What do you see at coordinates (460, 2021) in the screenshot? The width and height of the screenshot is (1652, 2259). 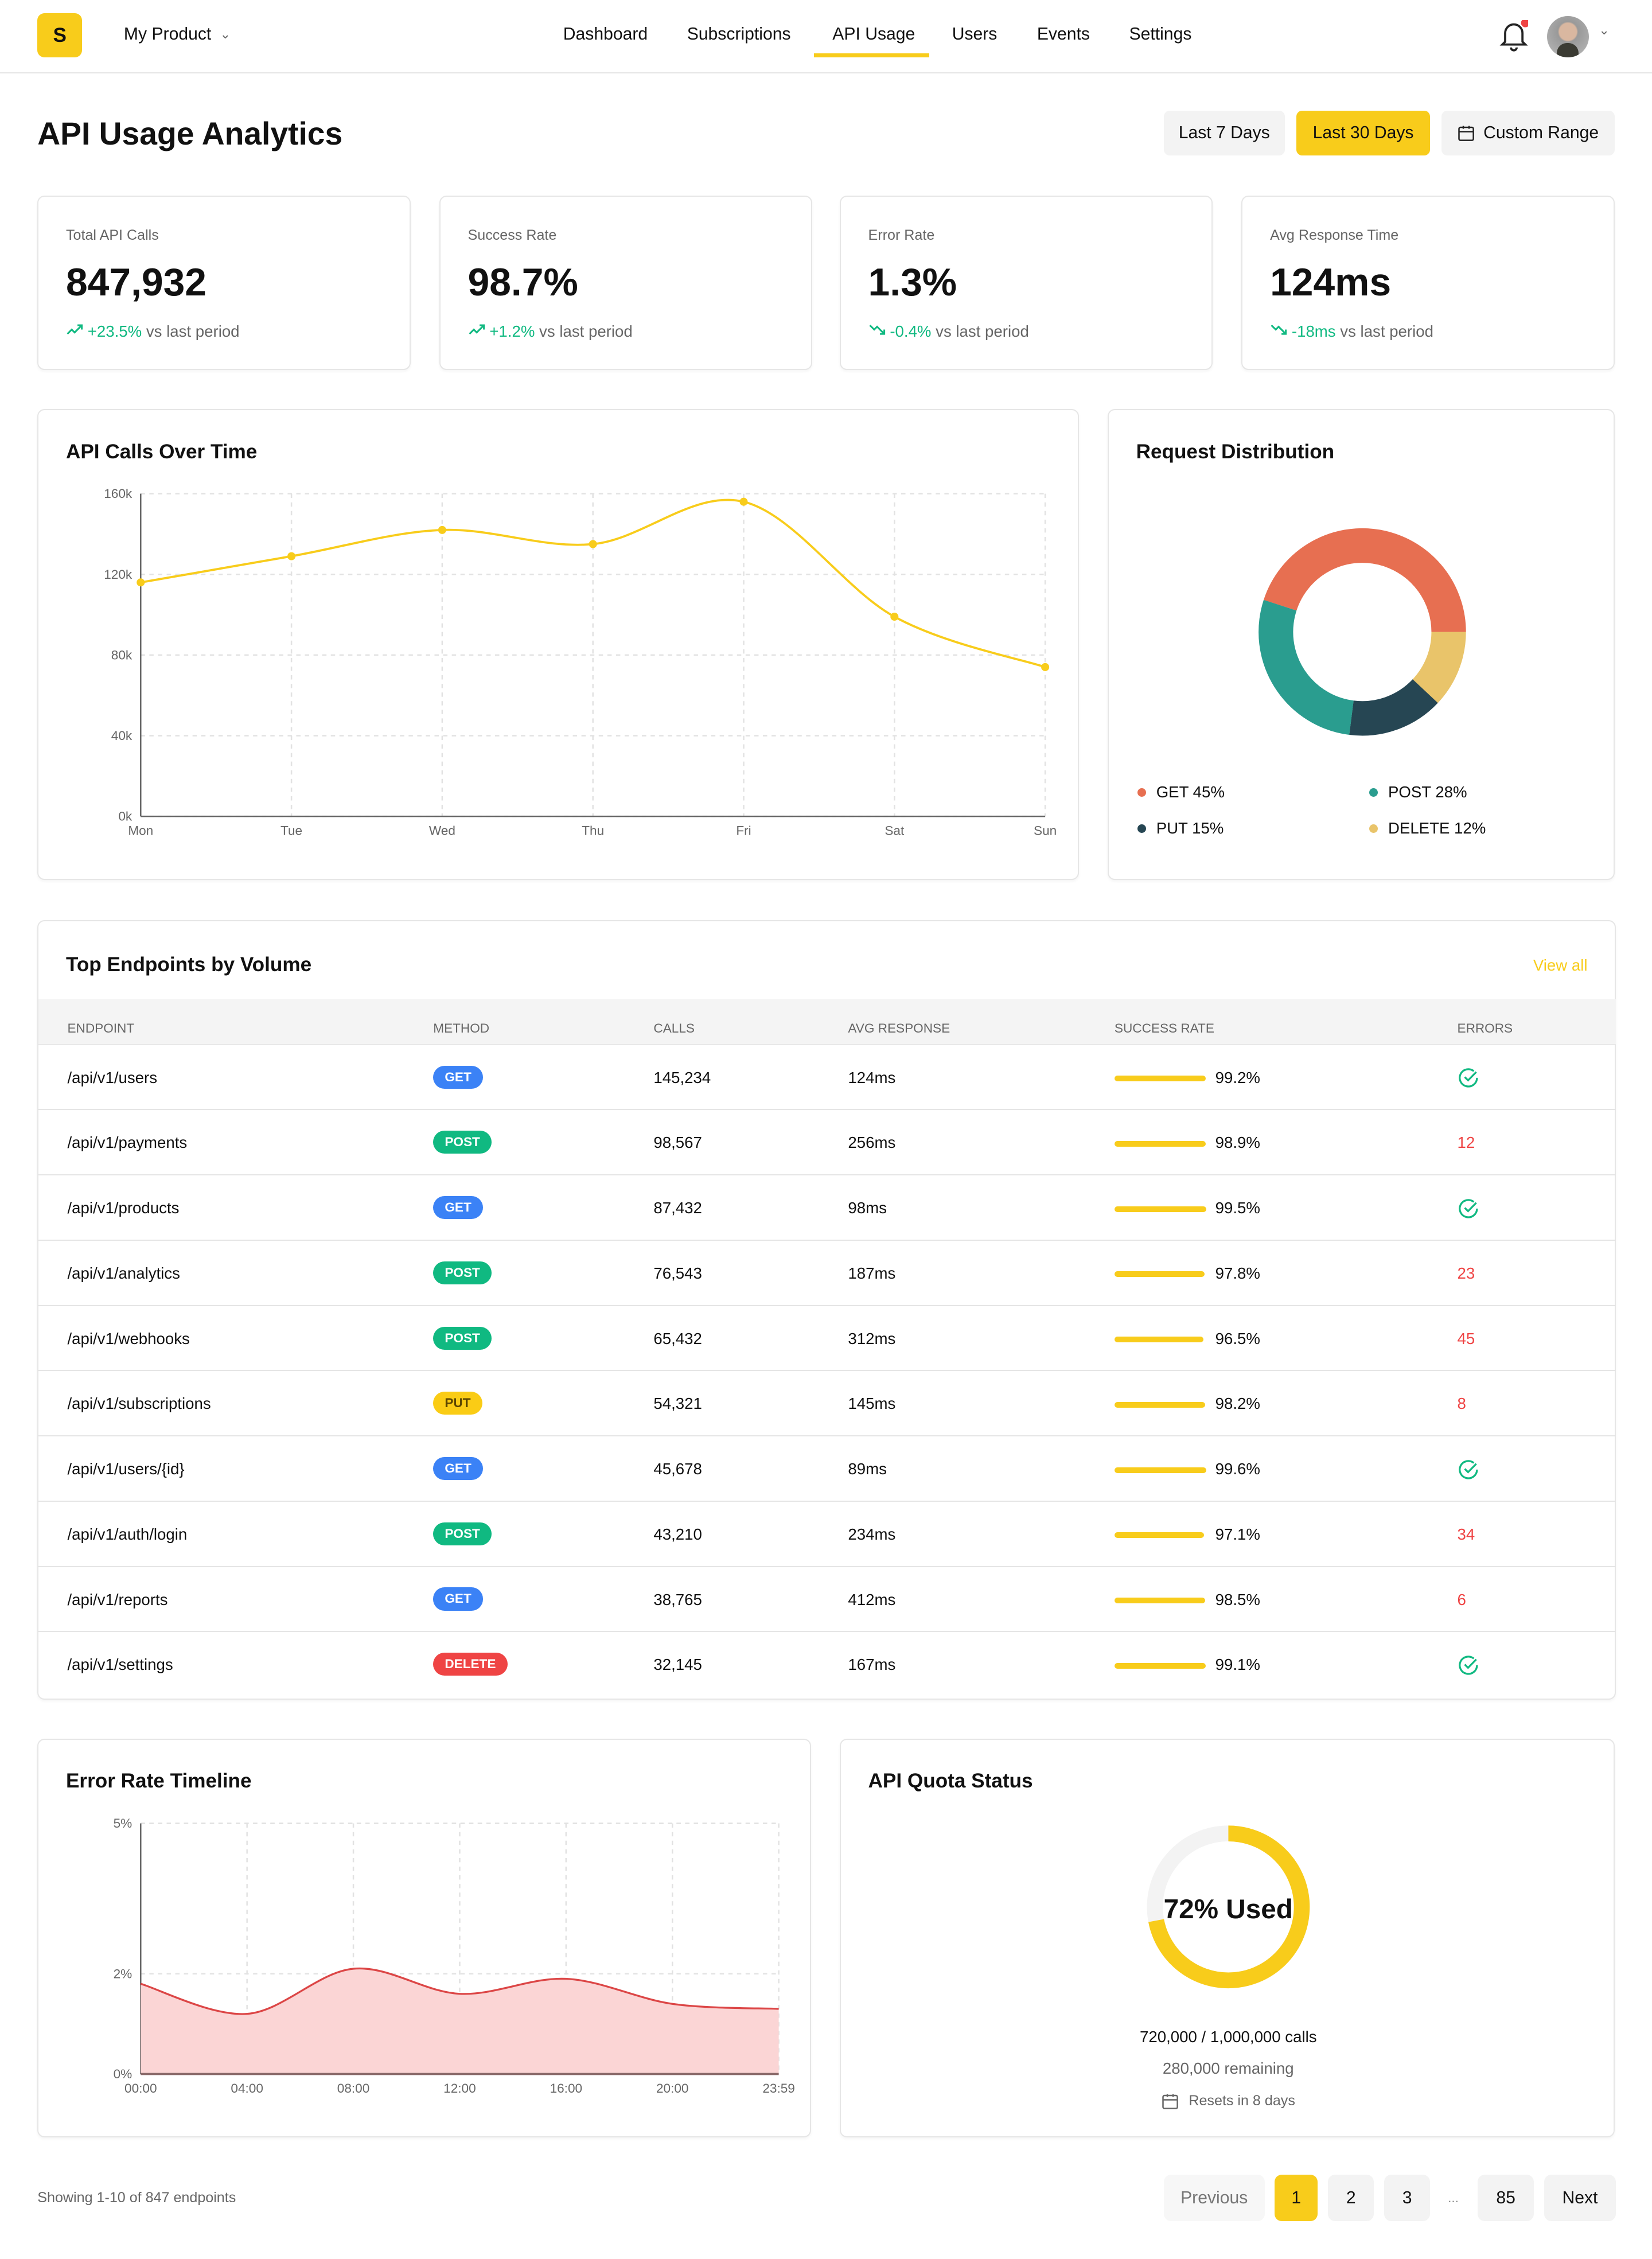 I see `error-area` at bounding box center [460, 2021].